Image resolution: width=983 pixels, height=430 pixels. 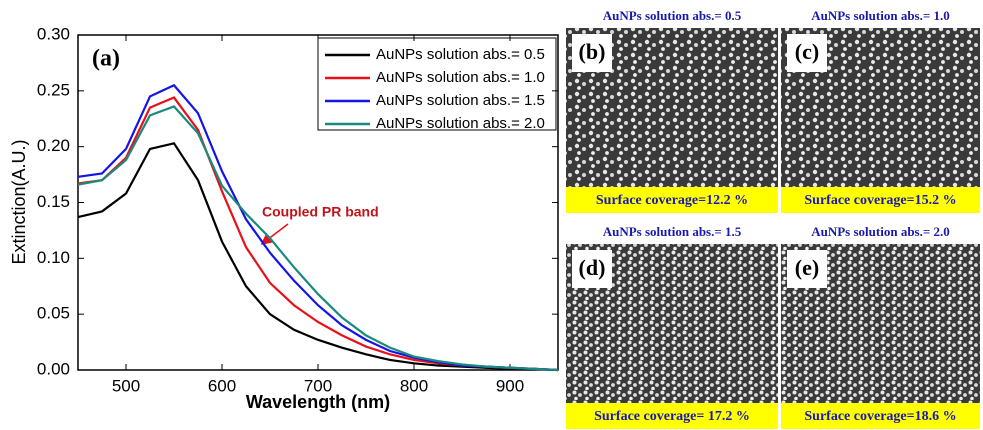 I want to click on legend-label: AuNPs solution abs.= 1.0, so click(x=460, y=77).